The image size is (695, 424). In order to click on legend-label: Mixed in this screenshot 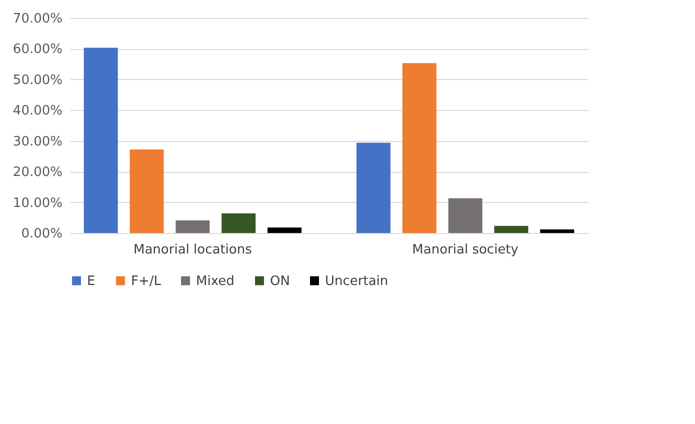, I will do `click(215, 281)`.